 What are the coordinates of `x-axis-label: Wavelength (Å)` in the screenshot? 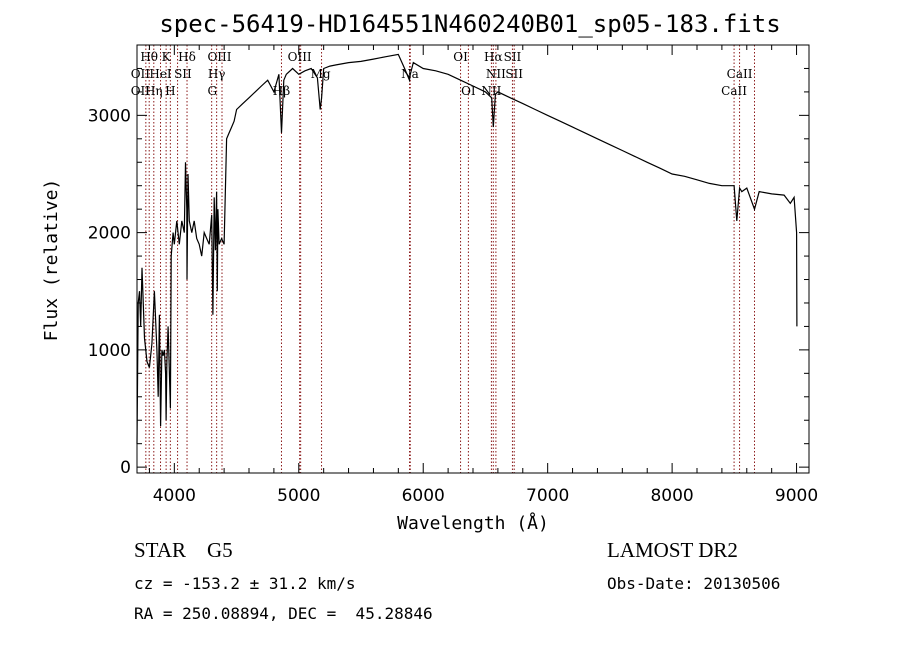 It's located at (473, 523).